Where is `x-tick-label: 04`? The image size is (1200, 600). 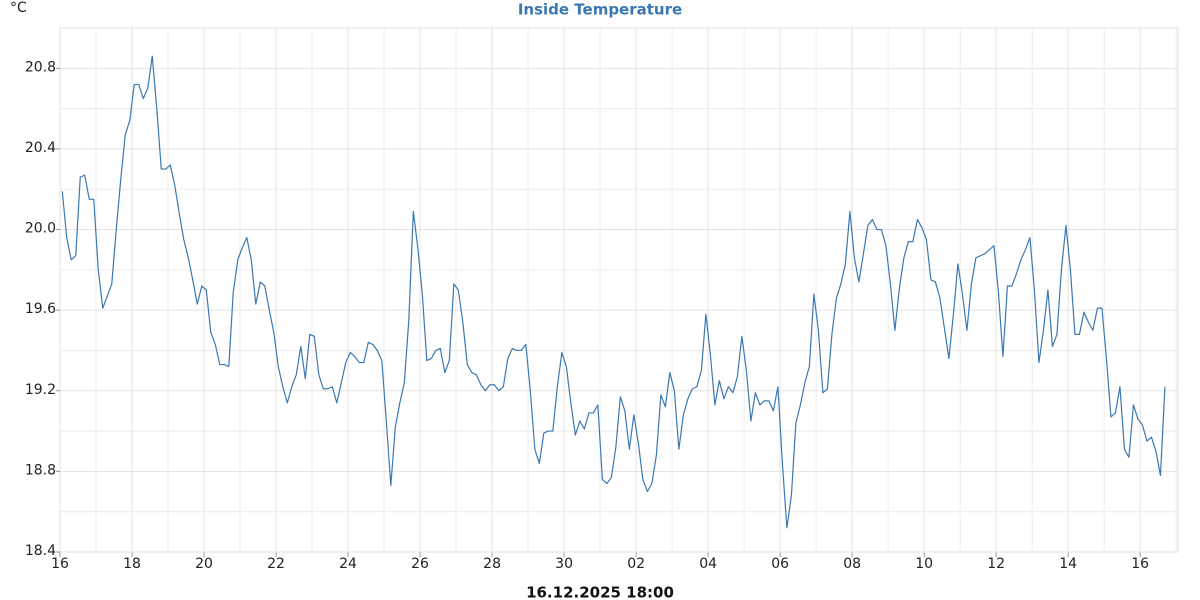
x-tick-label: 04 is located at coordinates (708, 564).